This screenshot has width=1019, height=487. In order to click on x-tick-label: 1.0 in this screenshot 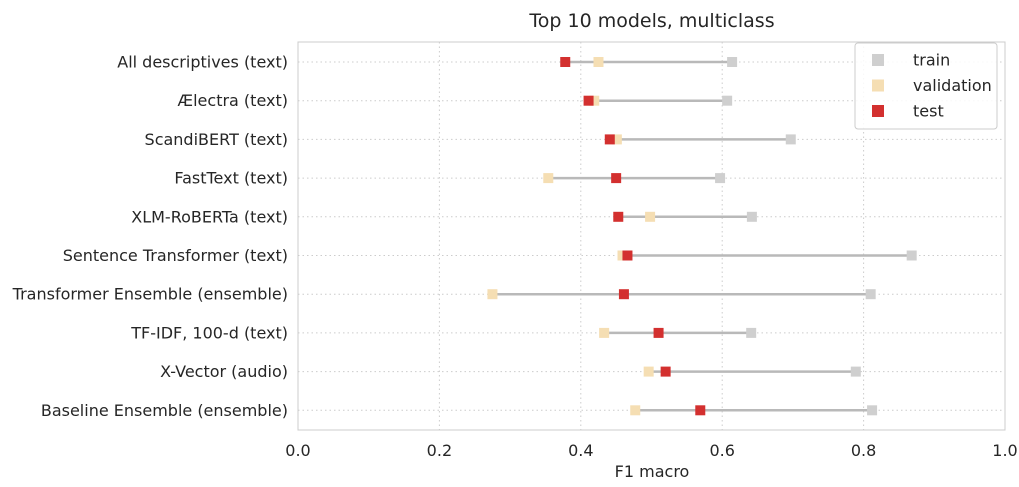, I will do `click(1004, 450)`.